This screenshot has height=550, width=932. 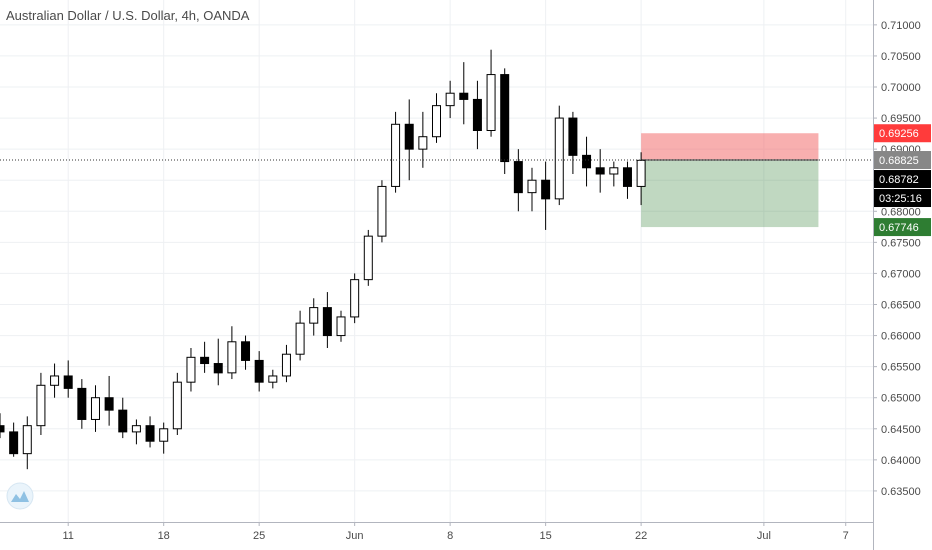 What do you see at coordinates (901, 119) in the screenshot?
I see `price-tick-label: 0.69500` at bounding box center [901, 119].